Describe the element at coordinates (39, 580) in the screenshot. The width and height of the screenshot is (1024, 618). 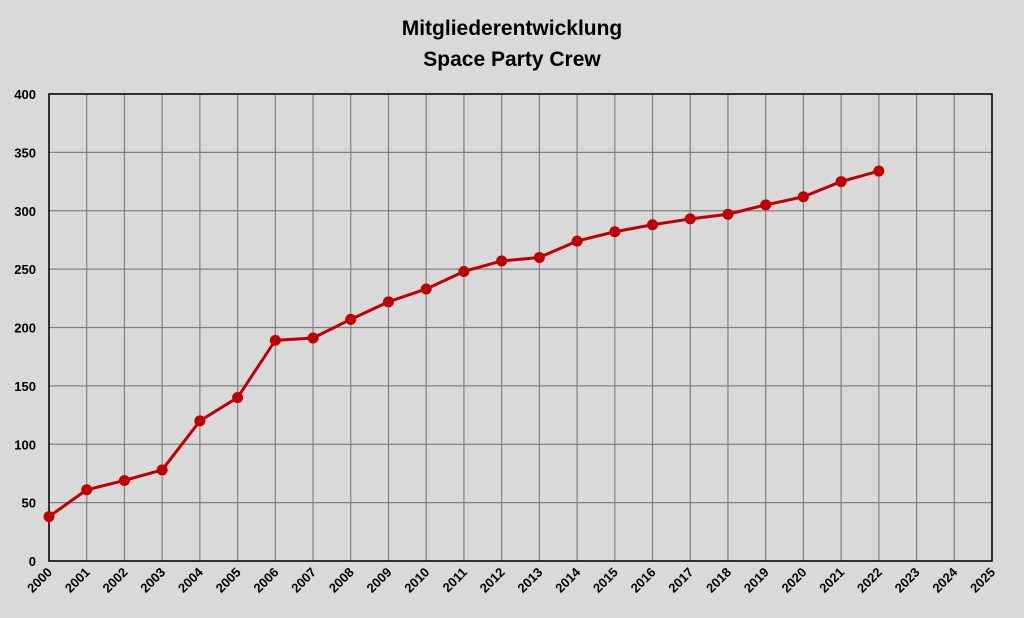
I see `x-tick-label: 2000` at that location.